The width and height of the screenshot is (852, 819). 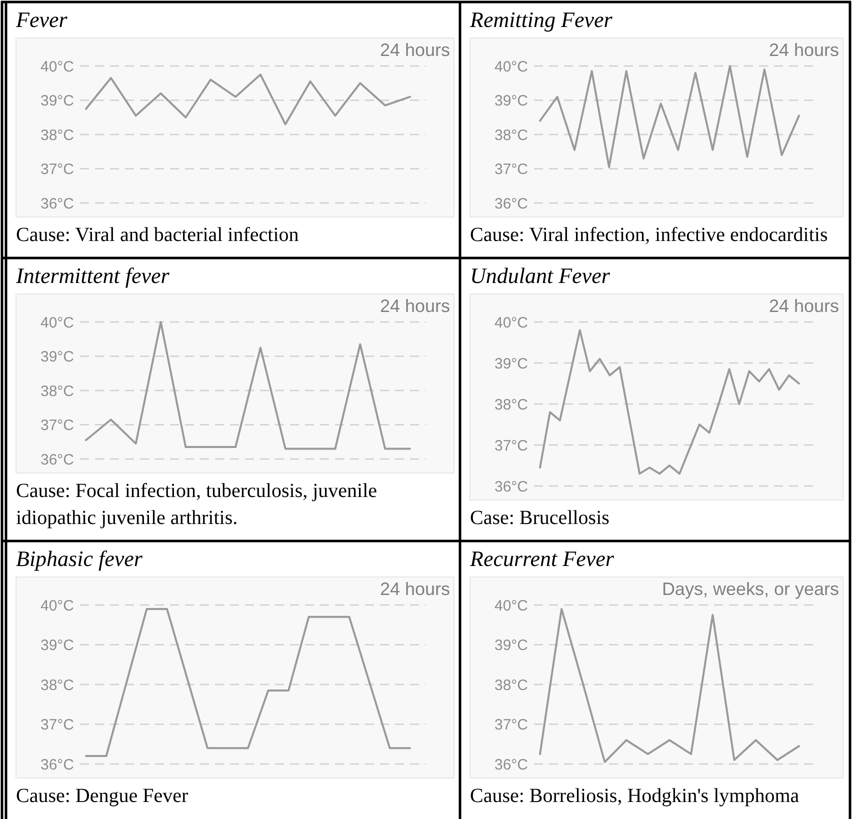 I want to click on chart-title: Undulant Fever, so click(x=540, y=275).